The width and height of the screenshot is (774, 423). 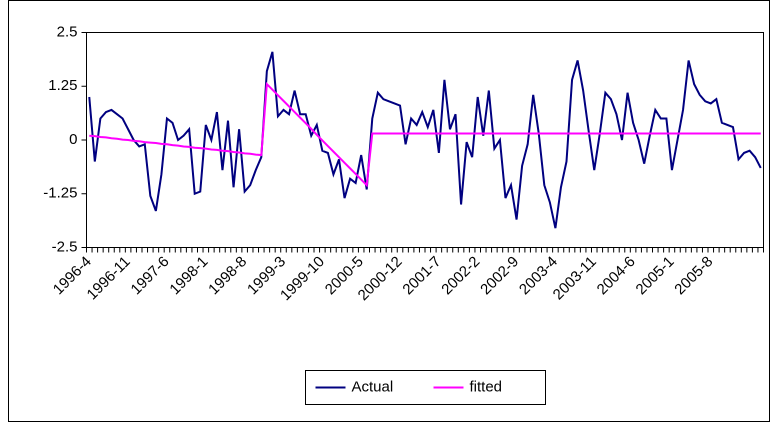 What do you see at coordinates (425, 387) in the screenshot?
I see `legend-box` at bounding box center [425, 387].